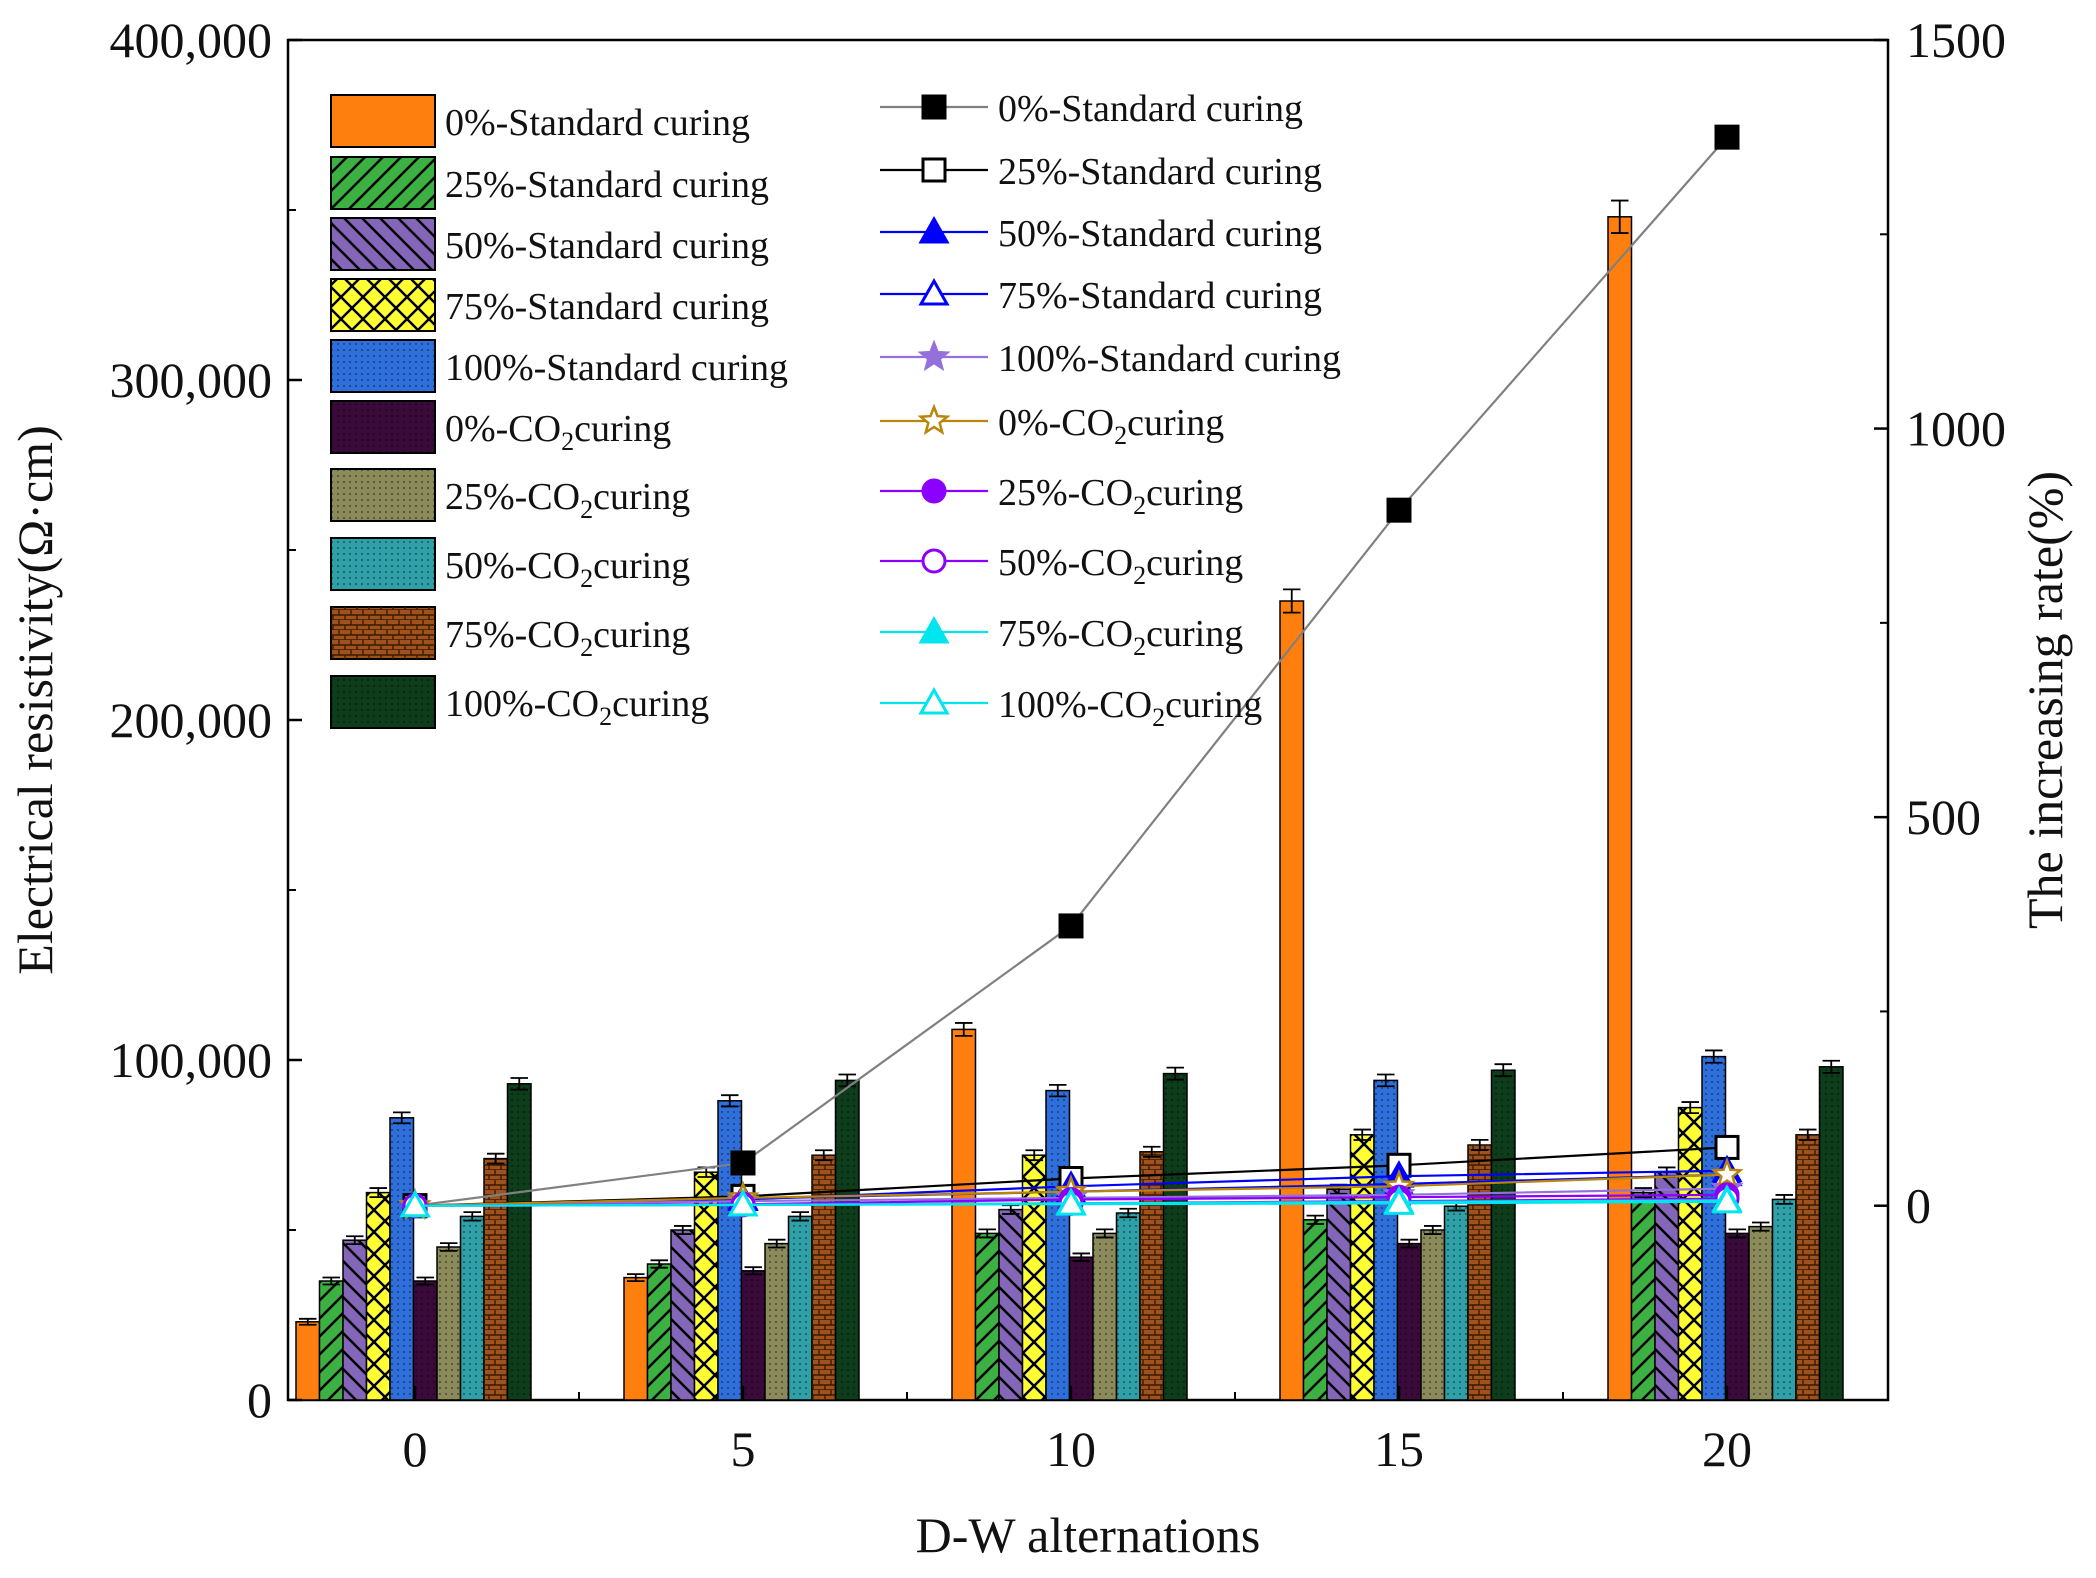 Image resolution: width=2096 pixels, height=1578 pixels. What do you see at coordinates (934, 419) in the screenshot?
I see `legend-marker-0-co2curing` at bounding box center [934, 419].